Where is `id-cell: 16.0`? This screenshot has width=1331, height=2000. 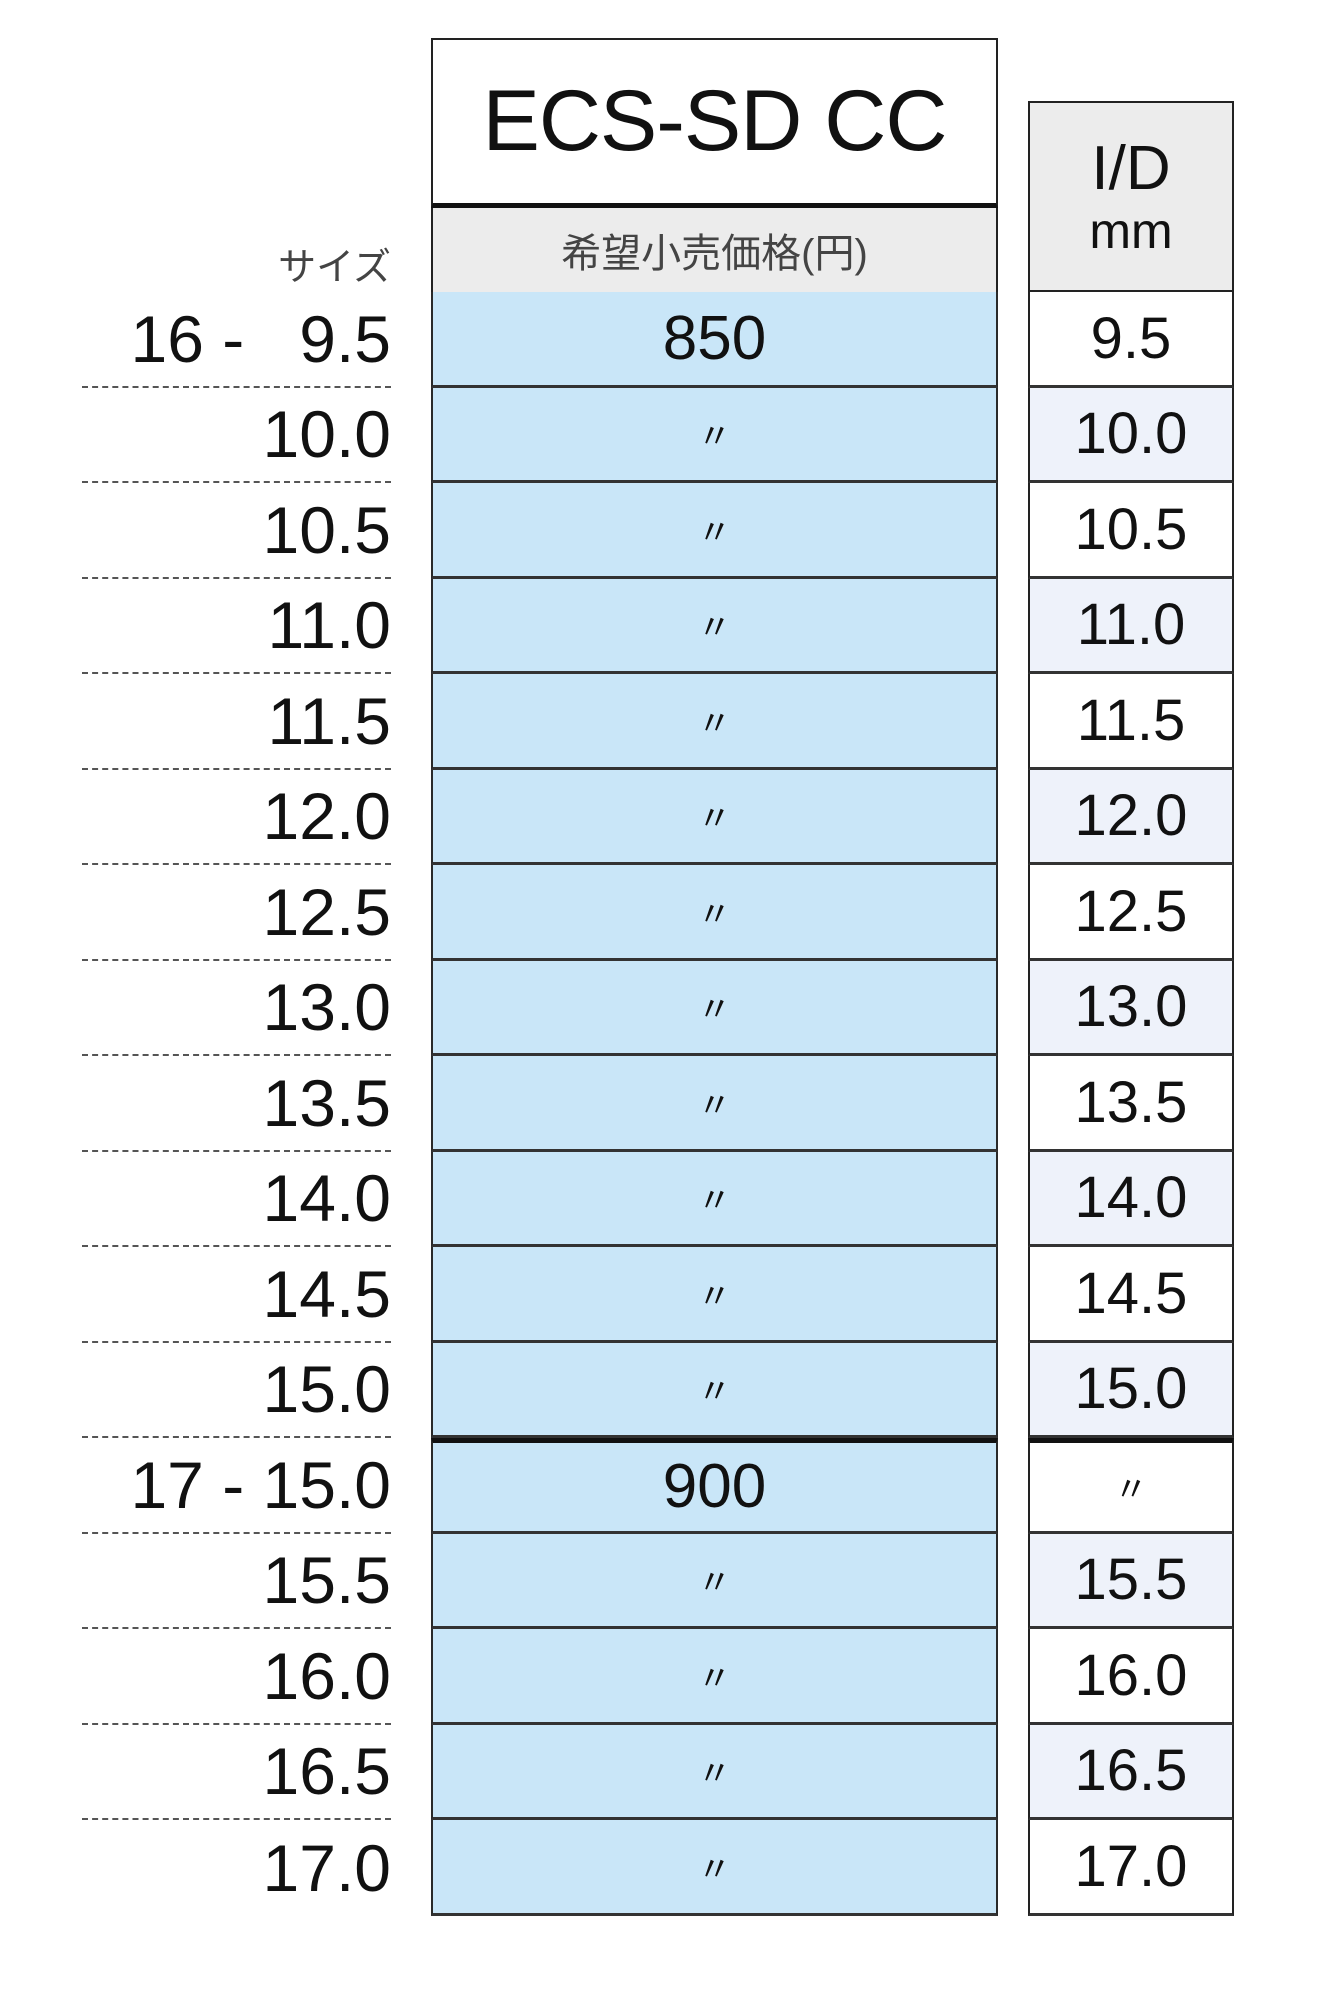 id-cell: 16.0 is located at coordinates (1131, 1677).